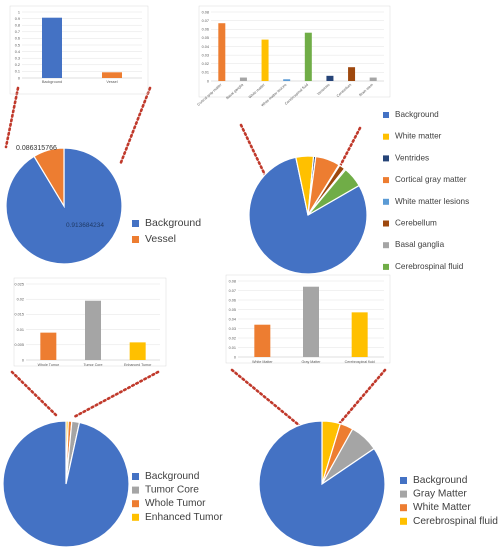  Describe the element at coordinates (323, 90) in the screenshot. I see `x-tick-label: Ventricles` at that location.